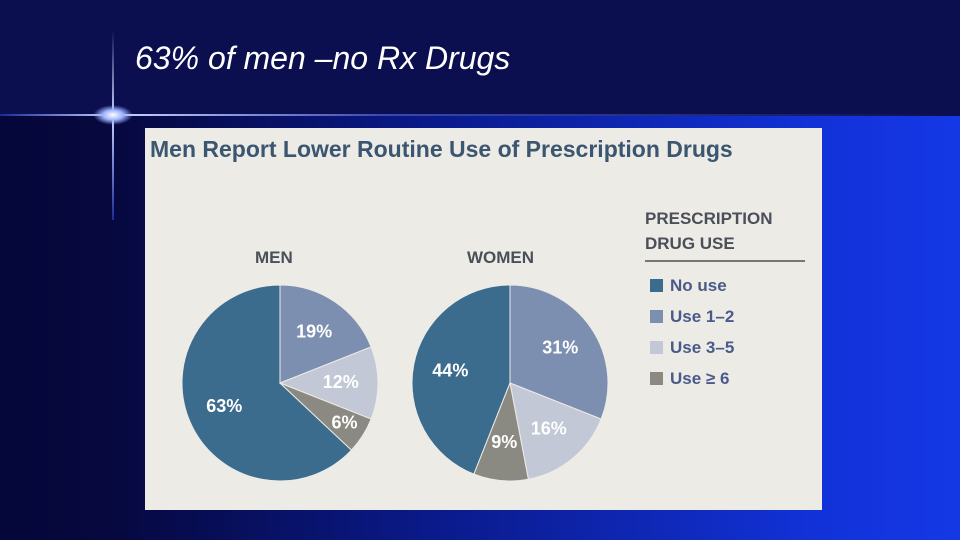  Describe the element at coordinates (314, 331) in the screenshot. I see `data-label: 19%` at that location.